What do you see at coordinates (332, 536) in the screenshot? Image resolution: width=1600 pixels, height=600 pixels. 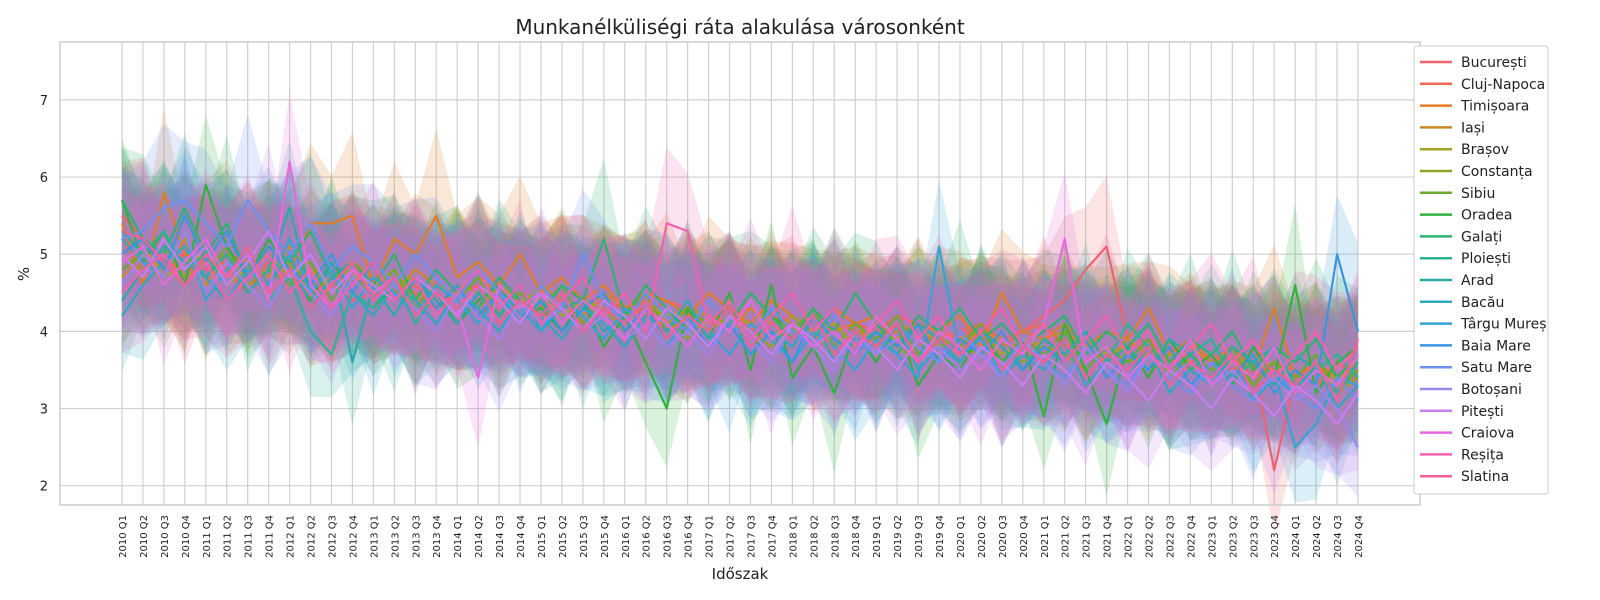 I see `x-tick-label: 2012 Q3` at bounding box center [332, 536].